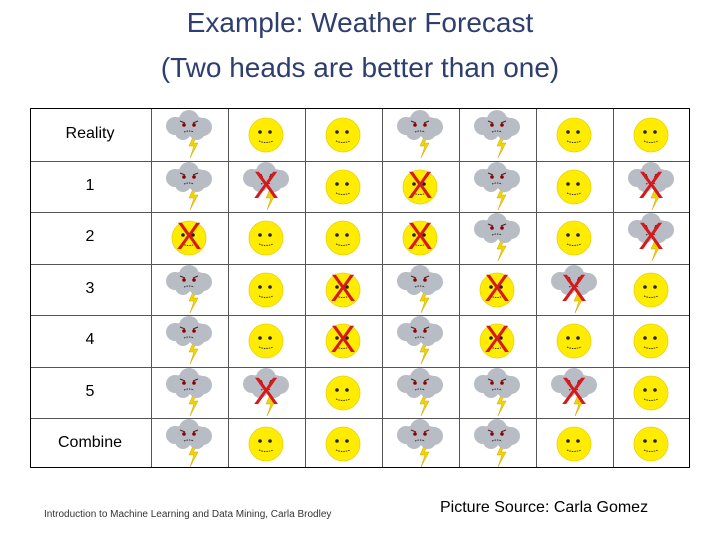  What do you see at coordinates (360, 22) in the screenshot?
I see `title-line-1: Example: Weather Forecast` at bounding box center [360, 22].